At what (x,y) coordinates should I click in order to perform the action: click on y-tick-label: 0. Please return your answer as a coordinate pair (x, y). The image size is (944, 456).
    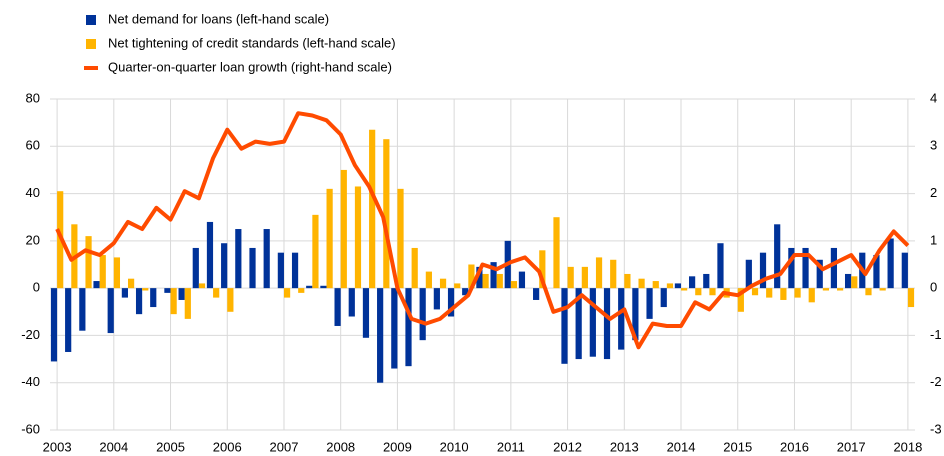
    Looking at the image, I should click on (36, 287).